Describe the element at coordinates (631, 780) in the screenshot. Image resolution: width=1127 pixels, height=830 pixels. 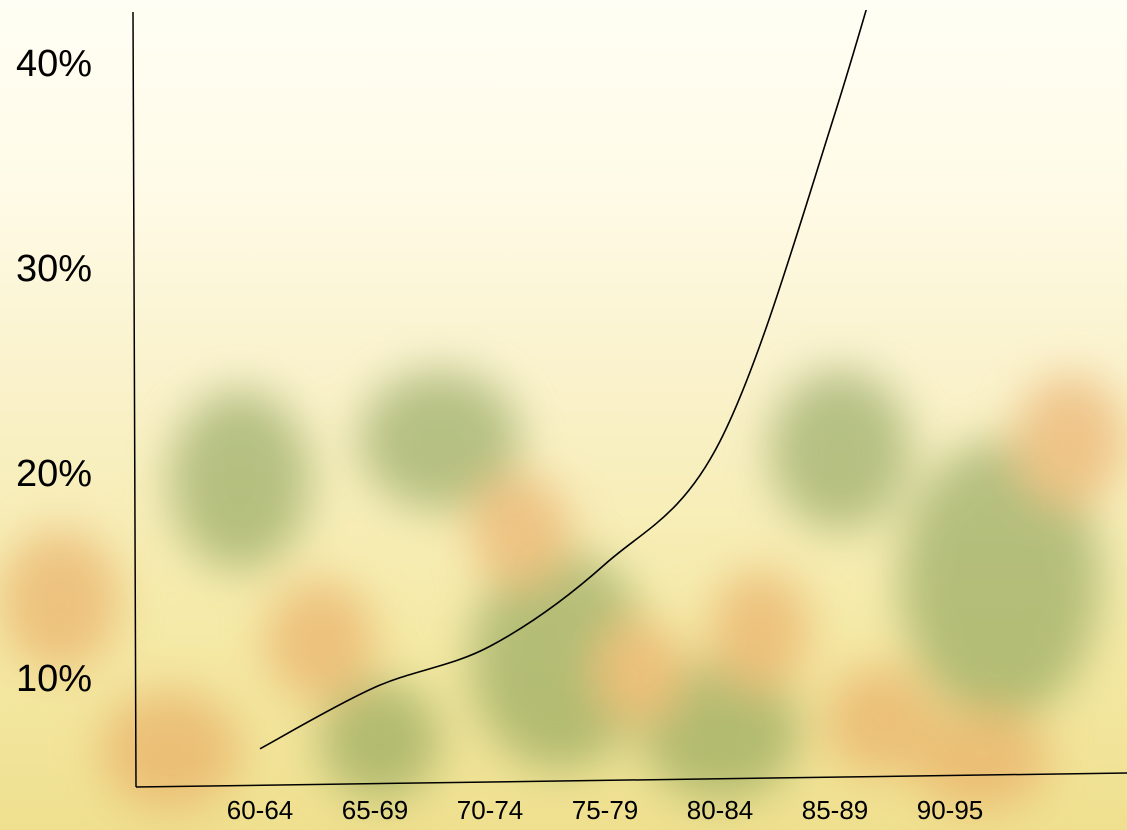
I see `x-axis` at that location.